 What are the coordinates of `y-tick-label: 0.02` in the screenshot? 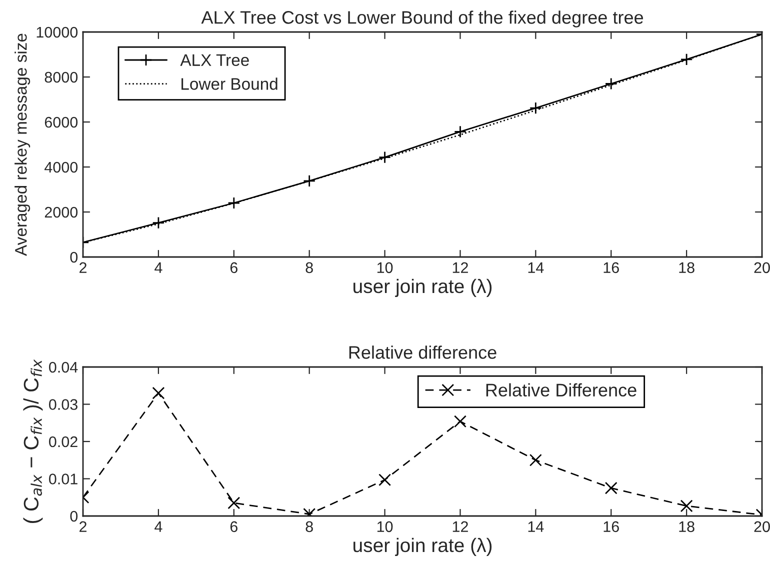 It's located at (63, 442).